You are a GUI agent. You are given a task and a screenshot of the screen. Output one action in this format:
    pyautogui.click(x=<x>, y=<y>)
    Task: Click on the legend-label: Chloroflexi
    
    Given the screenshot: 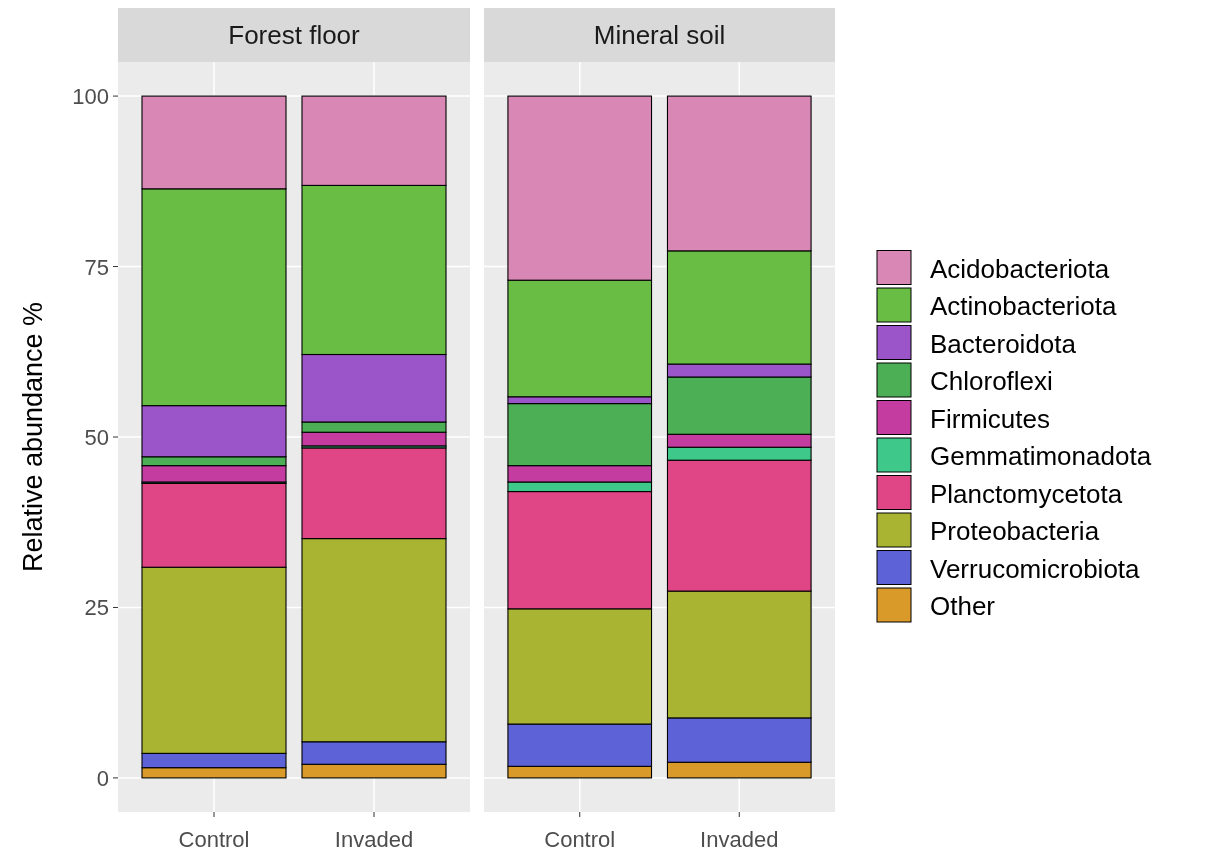 What is the action you would take?
    pyautogui.click(x=991, y=381)
    